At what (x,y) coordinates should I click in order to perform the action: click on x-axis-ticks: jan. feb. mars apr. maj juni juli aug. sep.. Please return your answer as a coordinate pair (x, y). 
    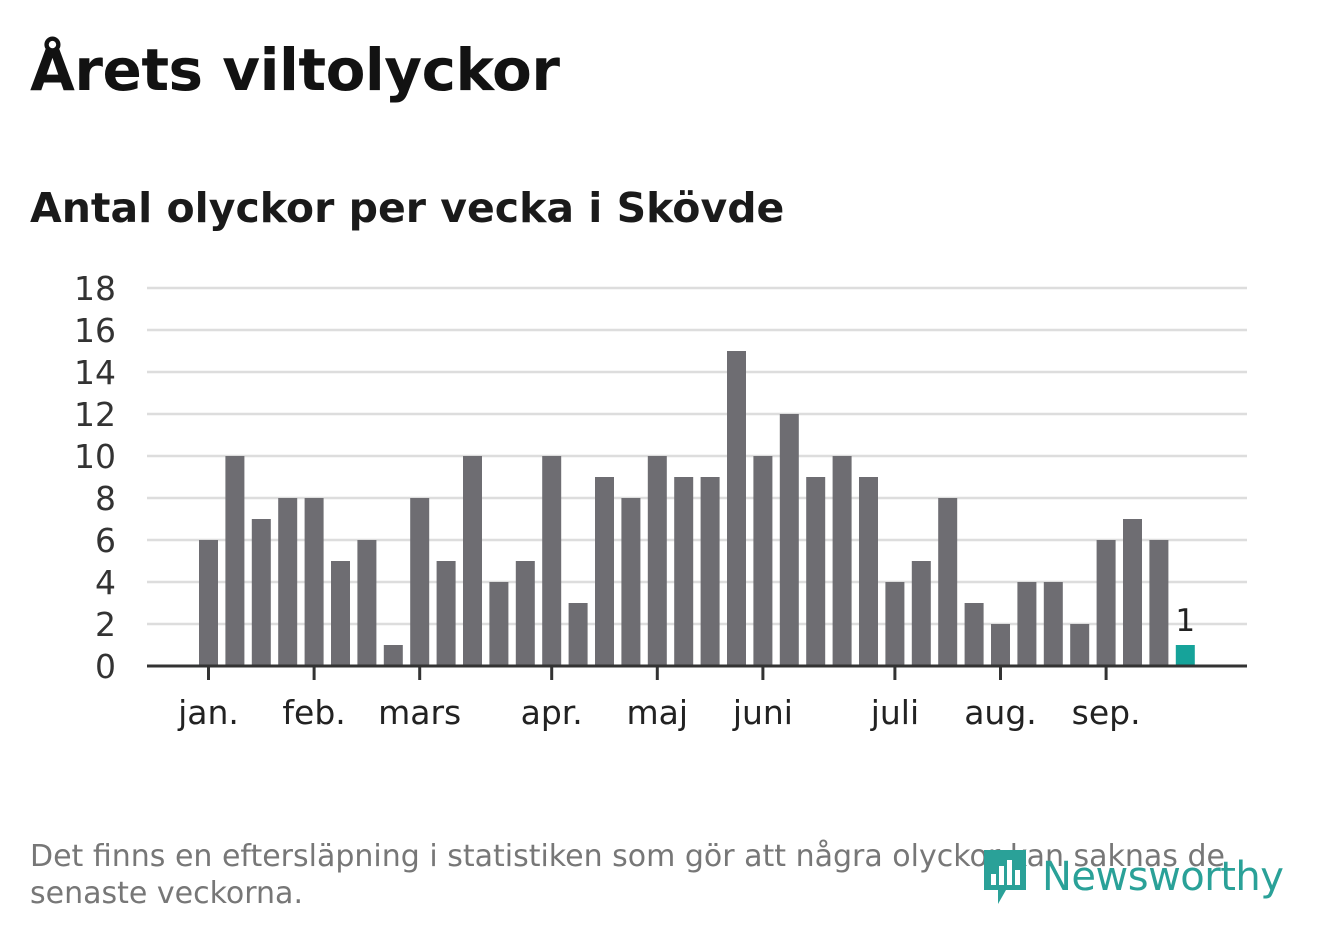
    Looking at the image, I should click on (659, 699).